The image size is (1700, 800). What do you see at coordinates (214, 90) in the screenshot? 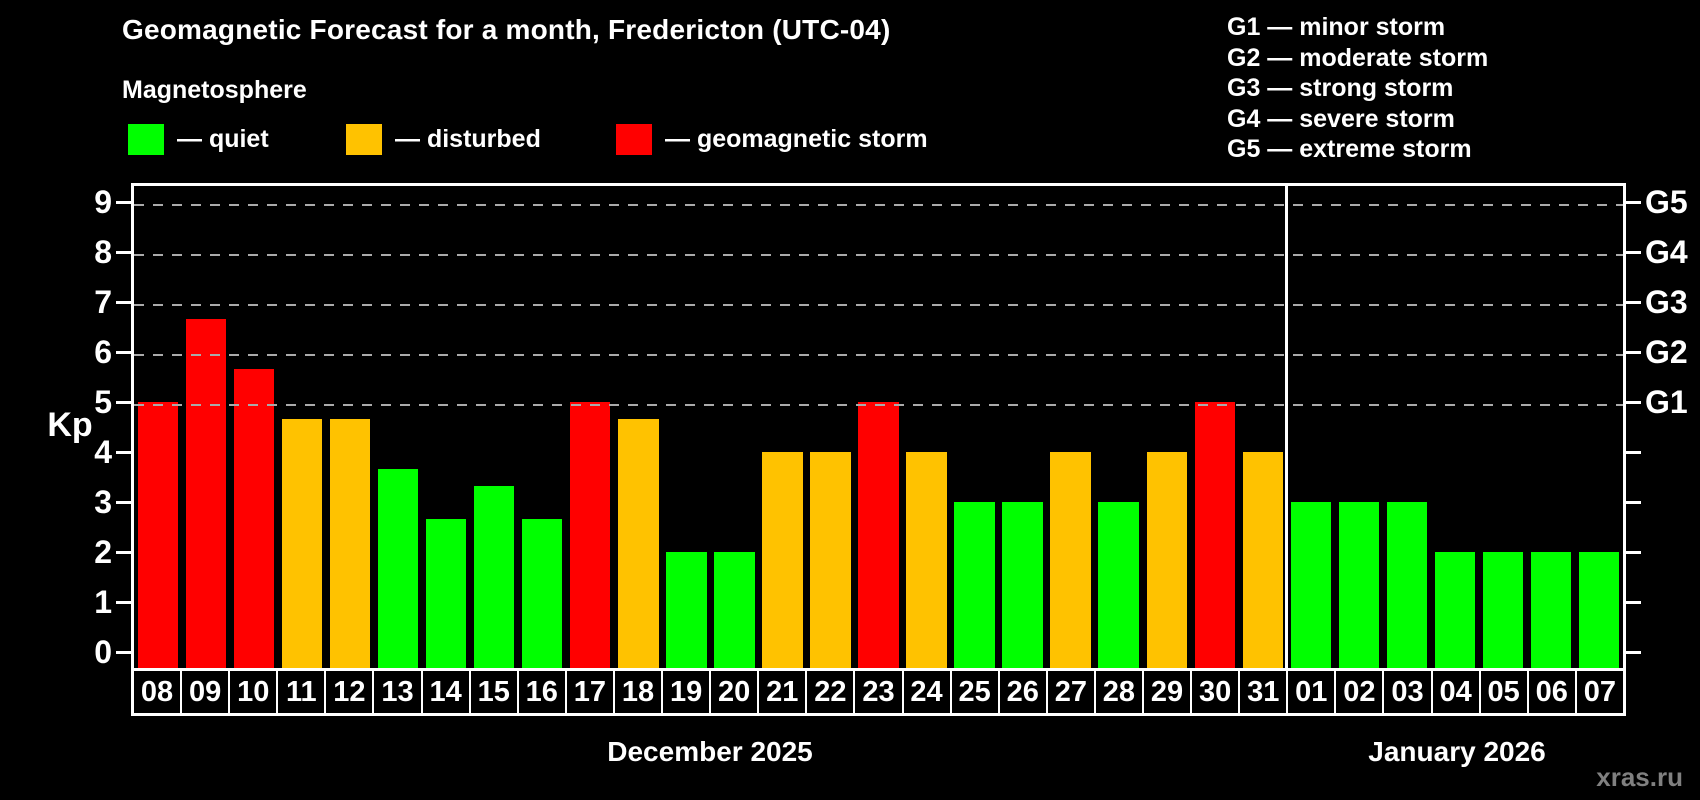
I see `chart-subtitle: Magnetosphere` at bounding box center [214, 90].